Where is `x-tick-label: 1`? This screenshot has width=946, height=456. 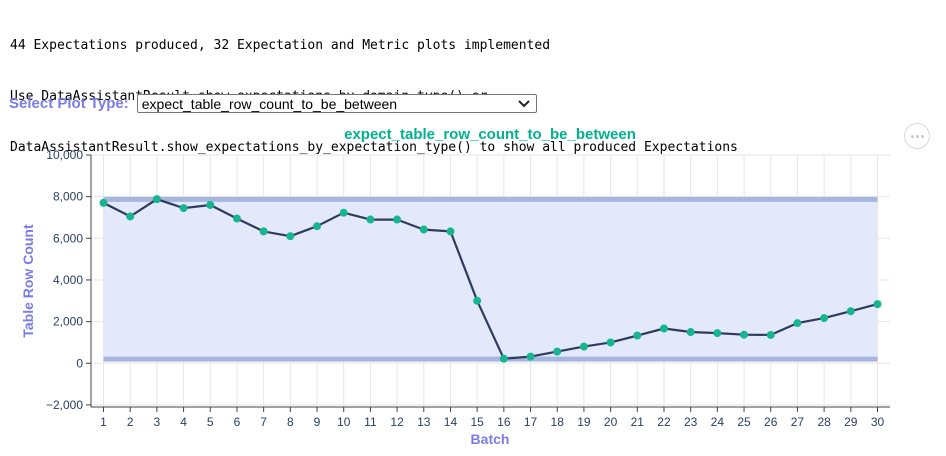
x-tick-label: 1 is located at coordinates (103, 422).